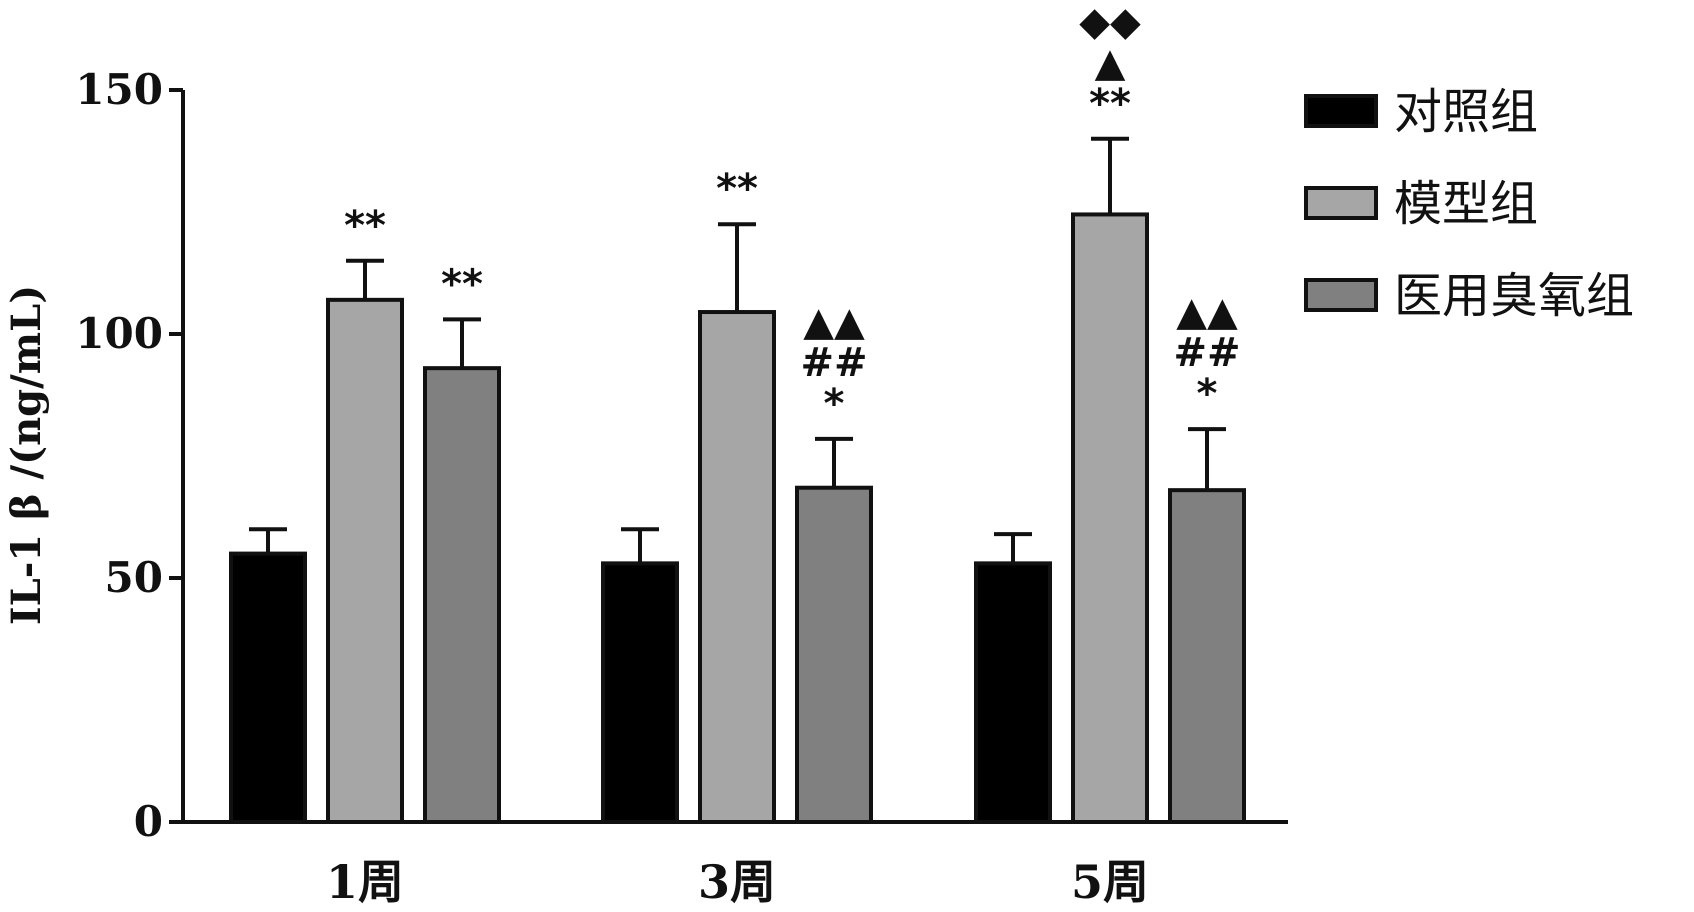  I want to click on x-tick-labels: 1周 3周 5周, so click(737, 882).